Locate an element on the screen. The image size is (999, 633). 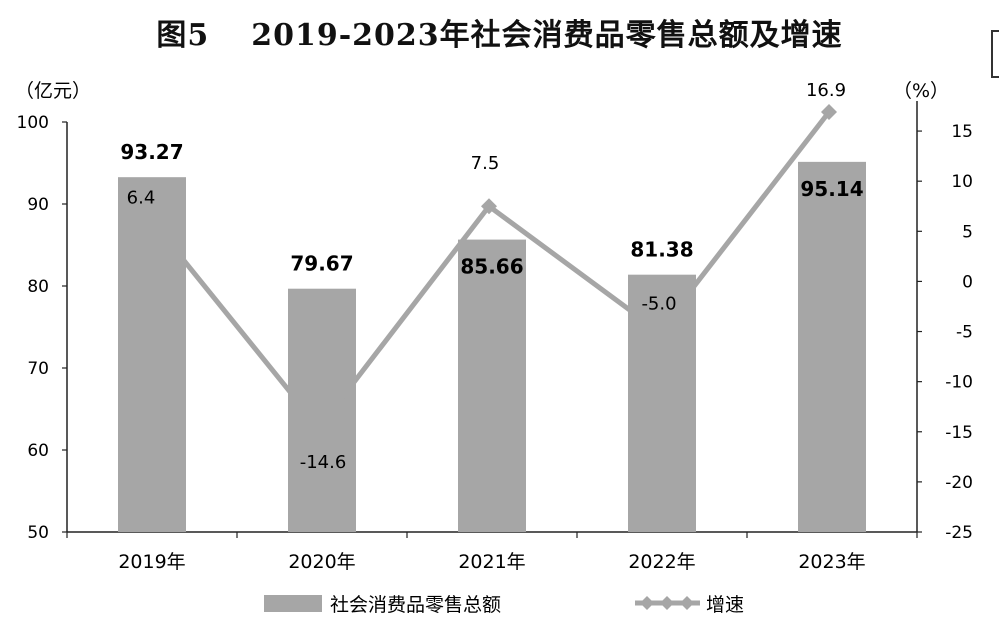
right-tick-label: 0 is located at coordinates (967, 282).